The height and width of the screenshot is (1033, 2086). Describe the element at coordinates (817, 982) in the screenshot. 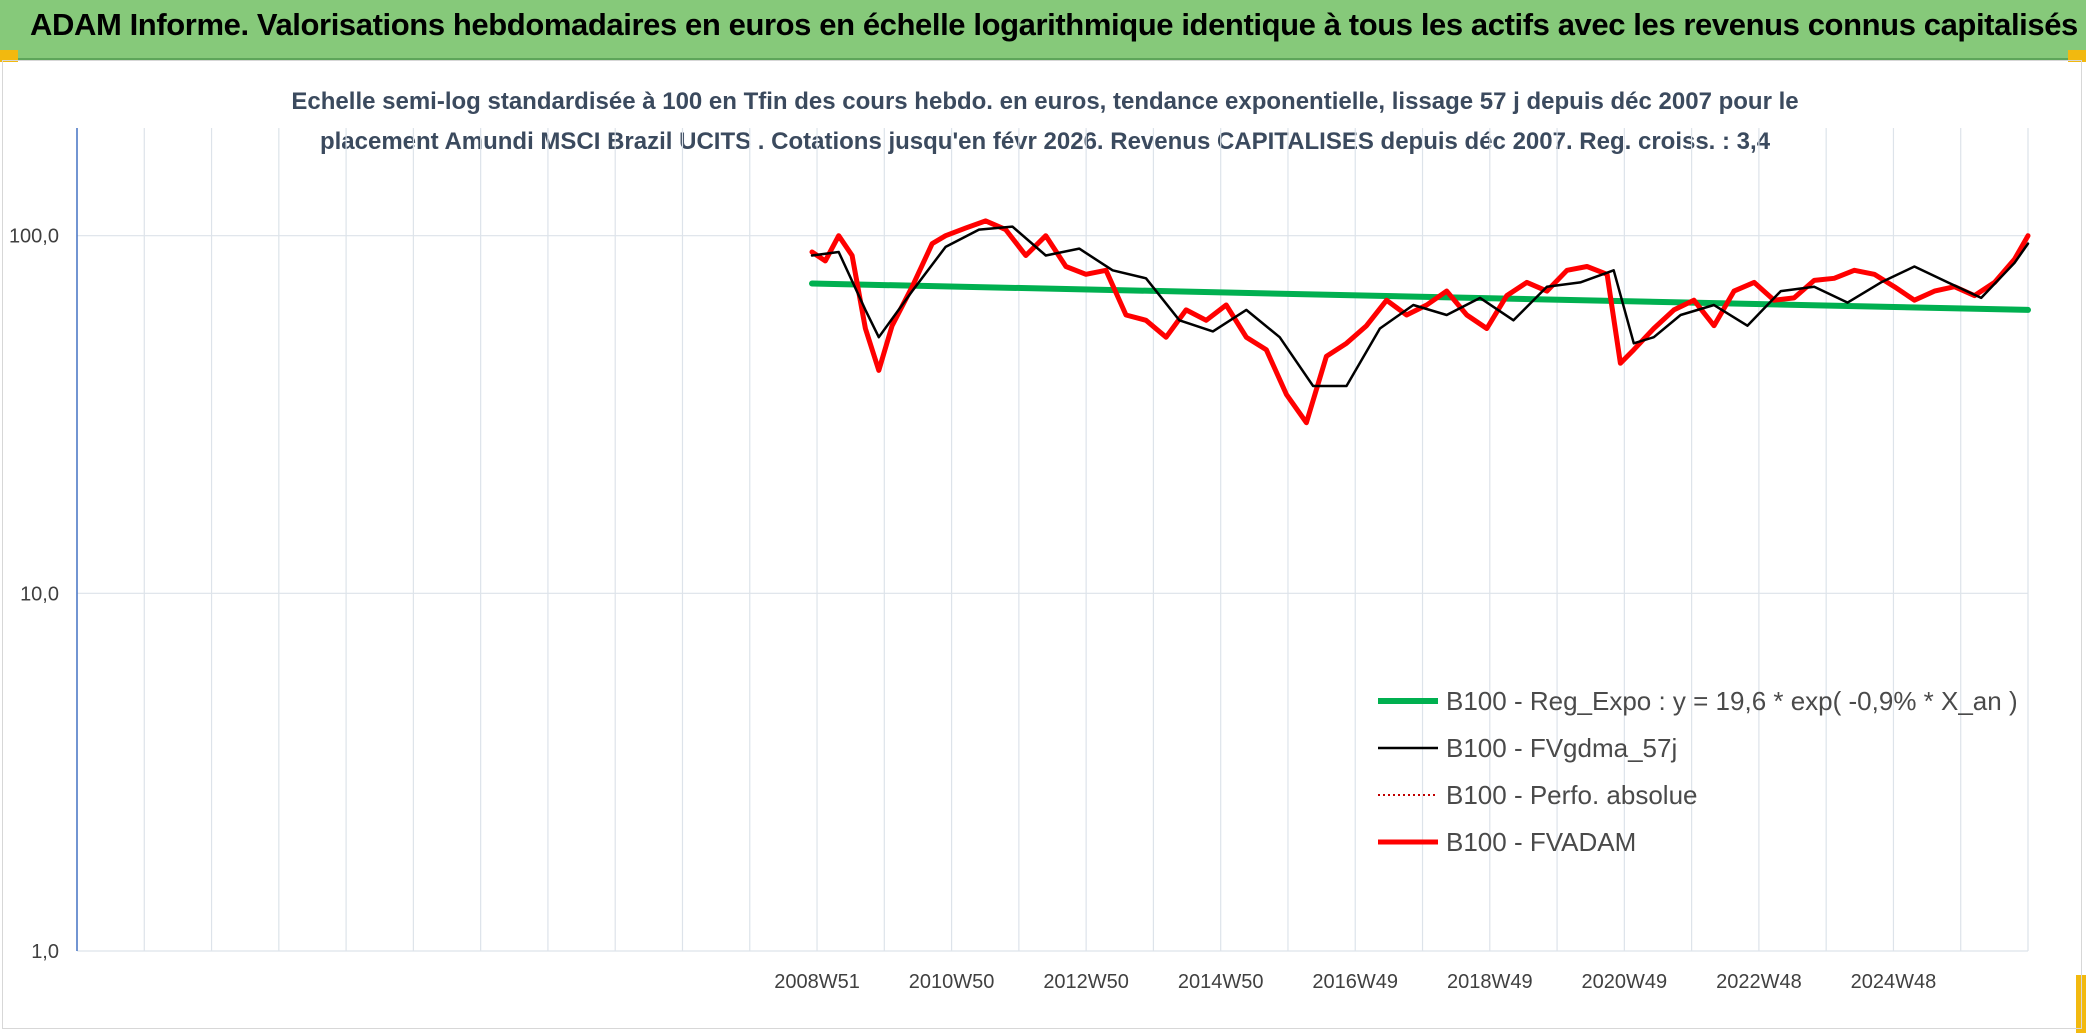

I see `x-tick-label: 2008W51` at that location.